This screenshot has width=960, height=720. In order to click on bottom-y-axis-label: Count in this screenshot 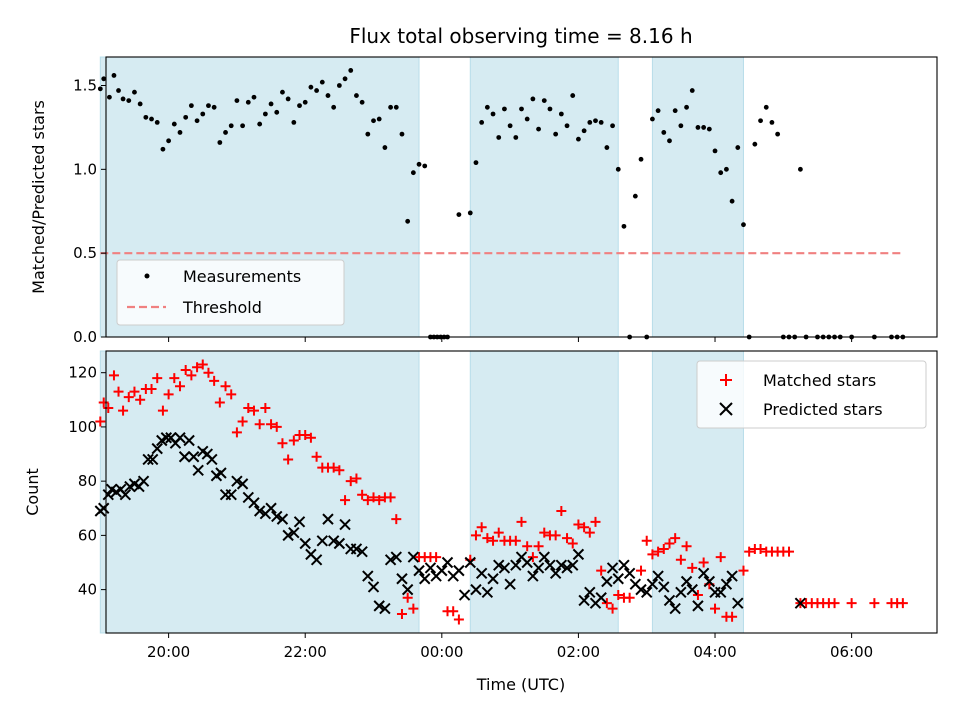, I will do `click(32, 492)`.